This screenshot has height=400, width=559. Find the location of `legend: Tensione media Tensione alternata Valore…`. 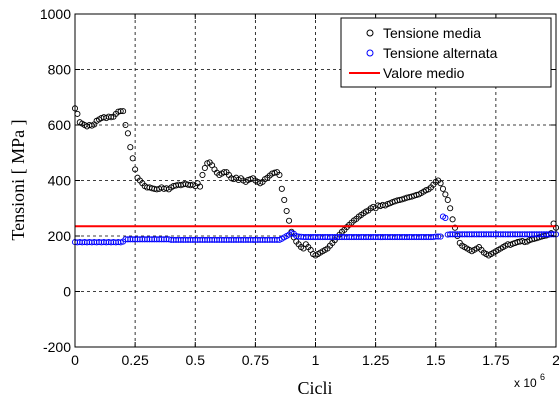

legend: Tensione media Tensione alternata Valore… is located at coordinates (446, 52).